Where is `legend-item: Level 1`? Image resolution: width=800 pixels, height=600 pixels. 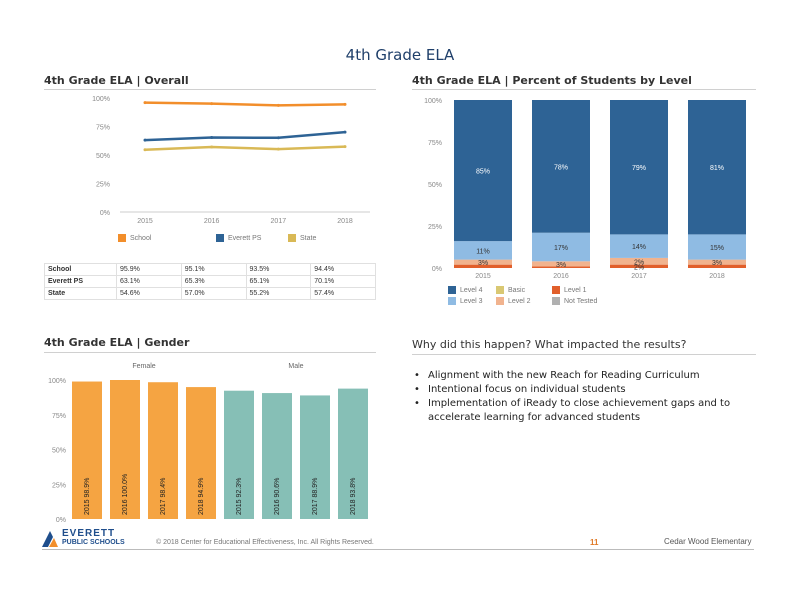 legend-item: Level 1 is located at coordinates (569, 290).